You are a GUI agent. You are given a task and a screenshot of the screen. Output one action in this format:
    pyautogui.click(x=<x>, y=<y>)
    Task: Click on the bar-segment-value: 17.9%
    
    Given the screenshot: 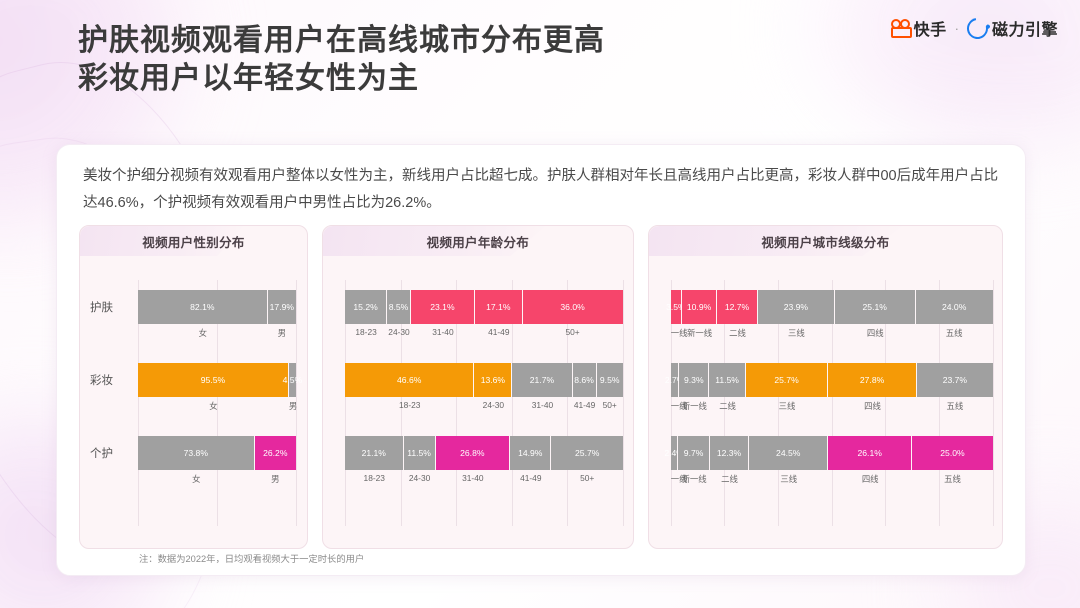 What is the action you would take?
    pyautogui.click(x=282, y=307)
    